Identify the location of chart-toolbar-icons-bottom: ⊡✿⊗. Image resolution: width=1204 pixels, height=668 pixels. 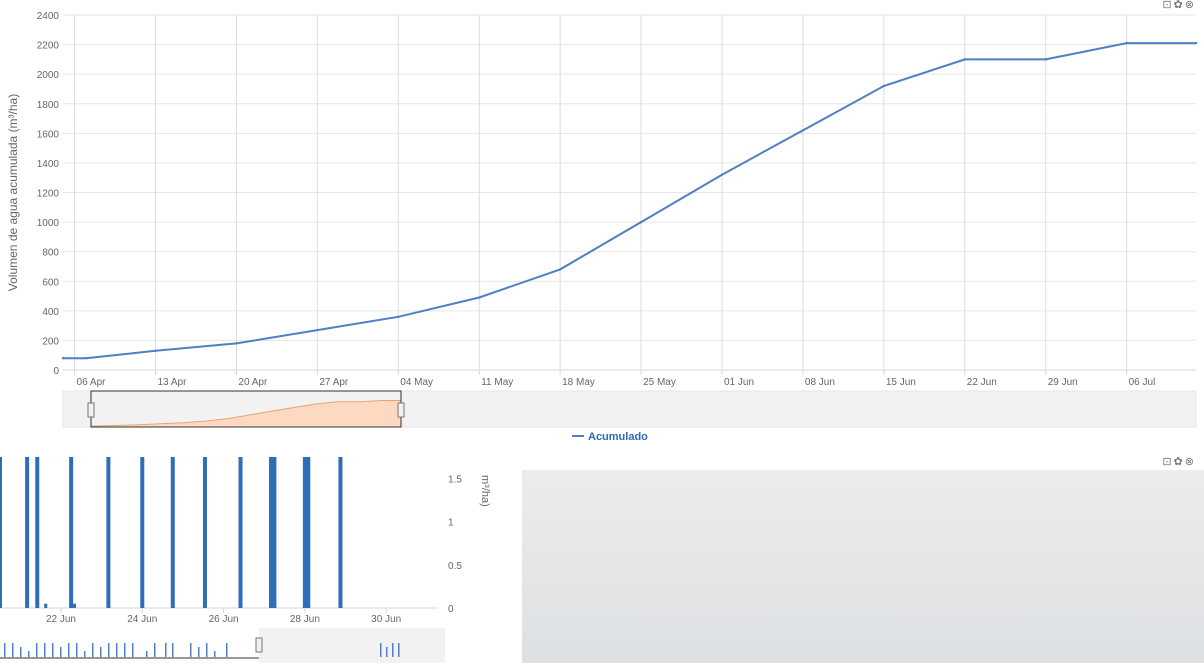
(1179, 462).